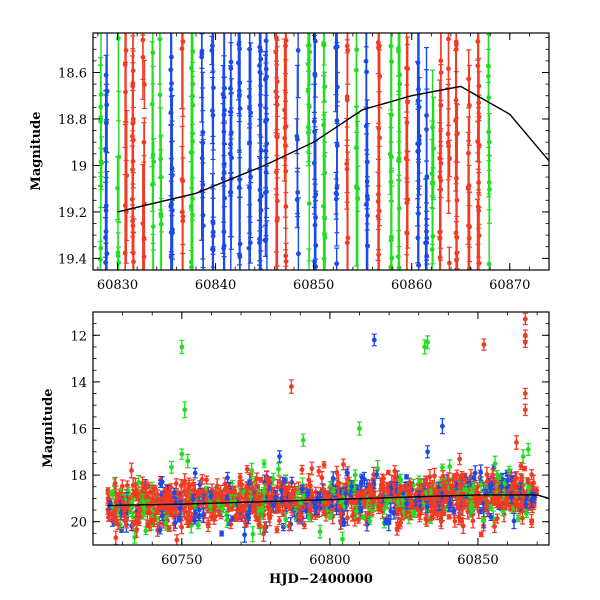 Image resolution: width=600 pixels, height=600 pixels. I want to click on top-panel-ylabel: Magnitude, so click(36, 150).